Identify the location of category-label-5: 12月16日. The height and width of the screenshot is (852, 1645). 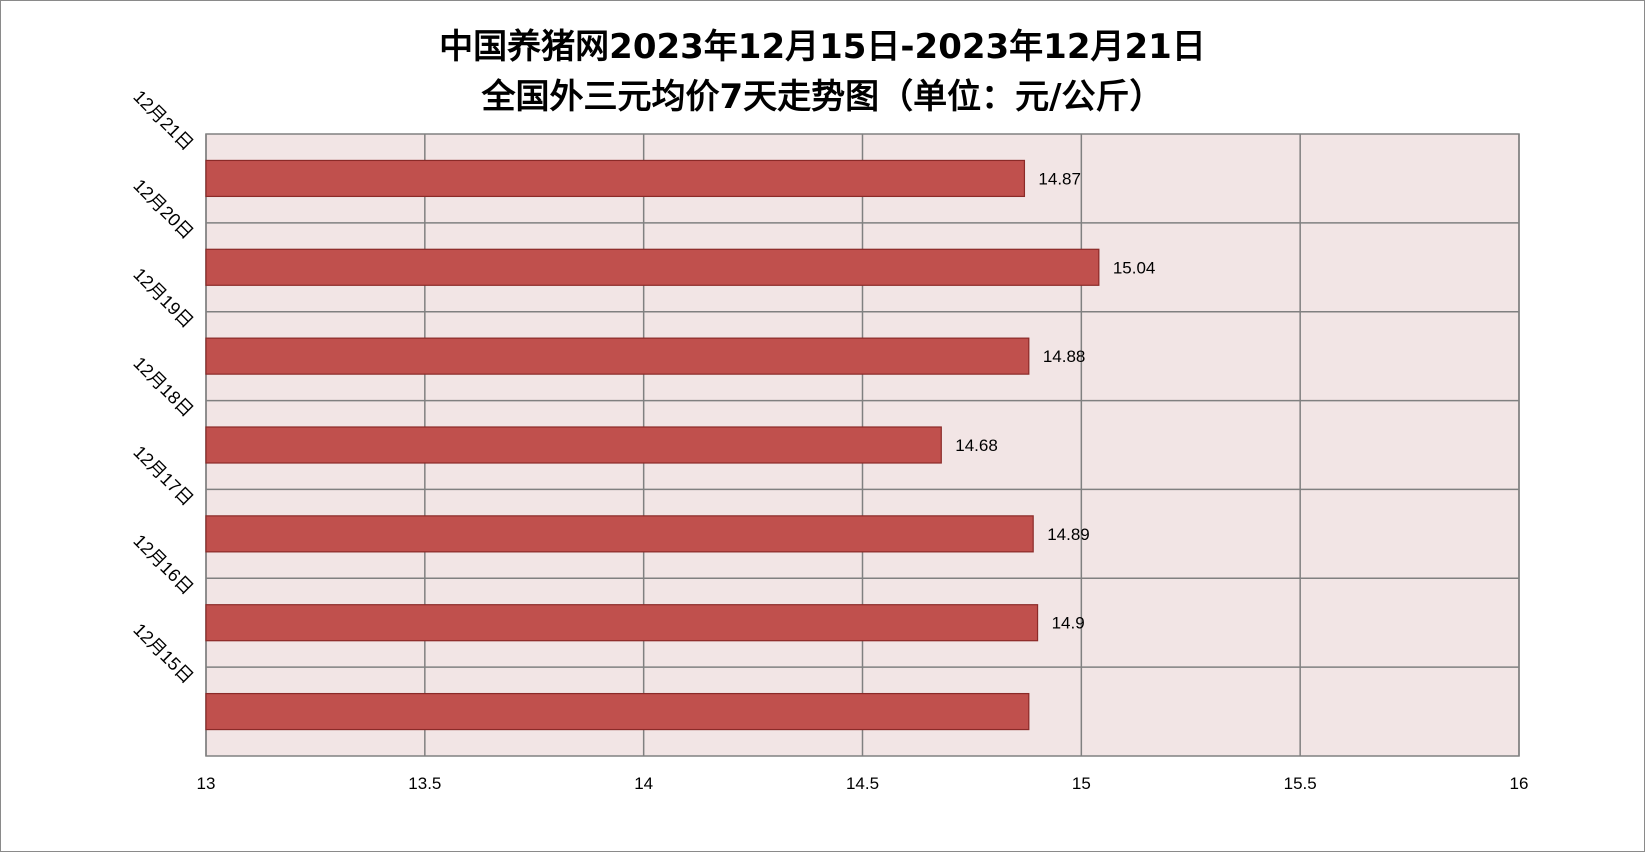
(163, 565).